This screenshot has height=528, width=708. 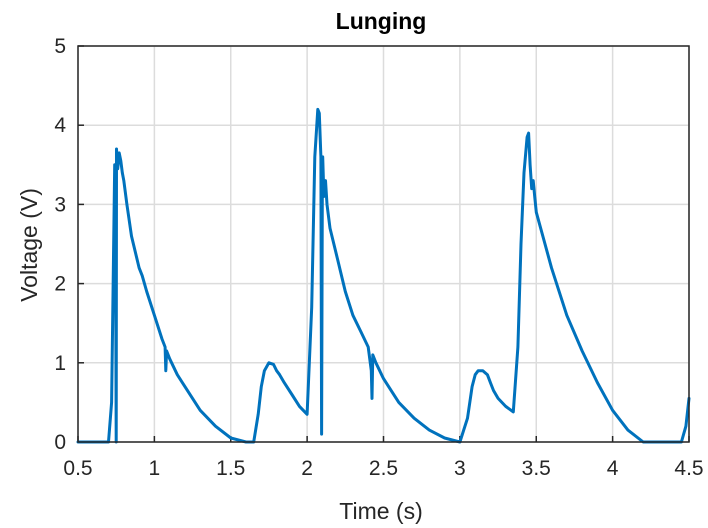 What do you see at coordinates (77, 468) in the screenshot?
I see `x-tick-label: 0.5` at bounding box center [77, 468].